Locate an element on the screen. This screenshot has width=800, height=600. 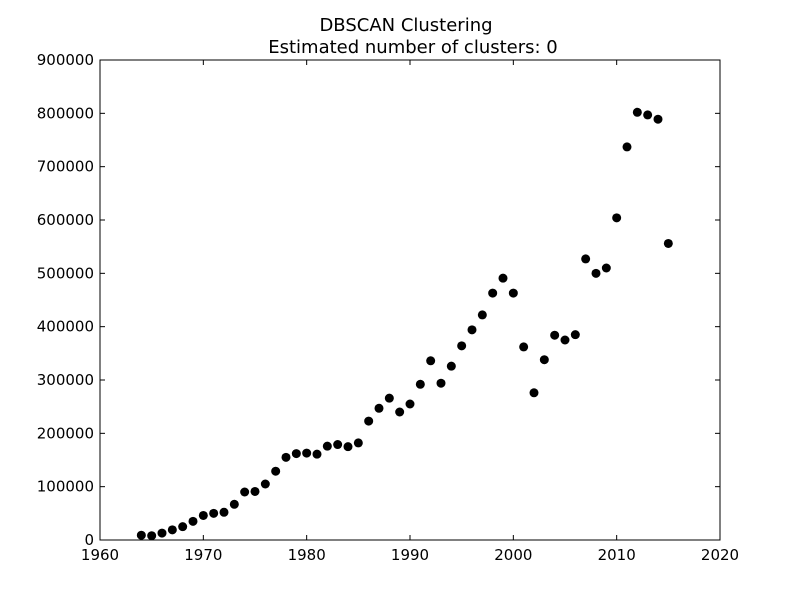
x-tick-label: 1990 is located at coordinates (410, 555).